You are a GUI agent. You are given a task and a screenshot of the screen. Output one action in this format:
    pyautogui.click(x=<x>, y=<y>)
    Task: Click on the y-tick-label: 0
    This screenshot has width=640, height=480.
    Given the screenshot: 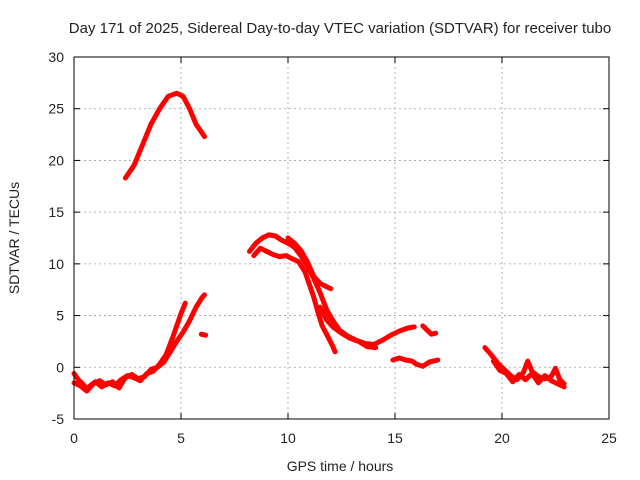 What is the action you would take?
    pyautogui.click(x=60, y=367)
    